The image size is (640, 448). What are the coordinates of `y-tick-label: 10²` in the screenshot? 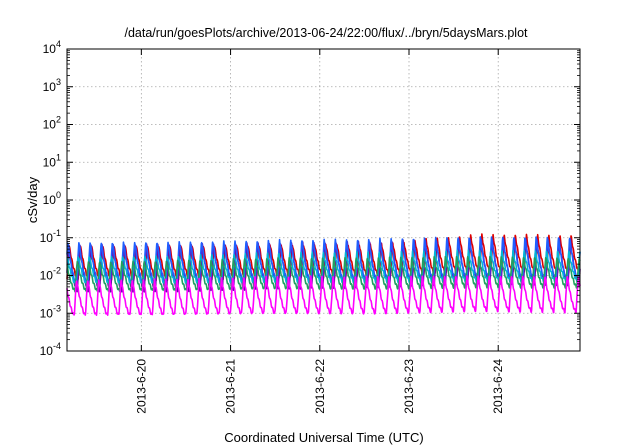 It's located at (52, 123).